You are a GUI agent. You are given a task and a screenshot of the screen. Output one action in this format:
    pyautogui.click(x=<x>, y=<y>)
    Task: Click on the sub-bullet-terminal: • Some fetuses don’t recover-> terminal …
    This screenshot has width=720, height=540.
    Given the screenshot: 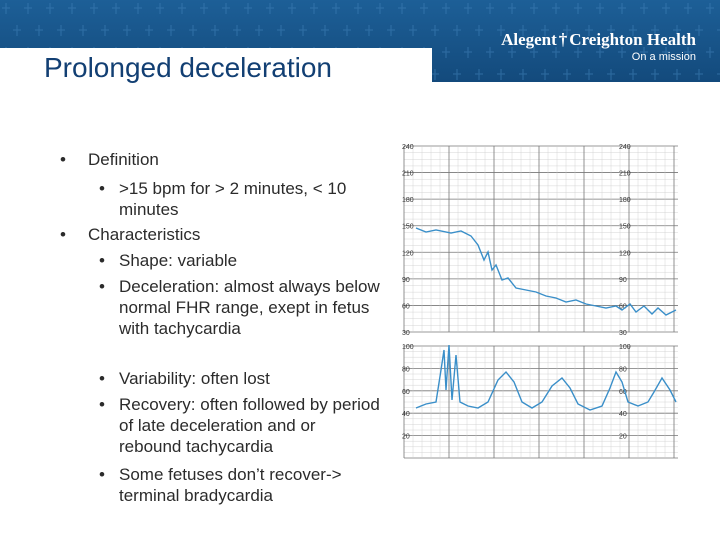 What is the action you would take?
    pyautogui.click(x=244, y=485)
    